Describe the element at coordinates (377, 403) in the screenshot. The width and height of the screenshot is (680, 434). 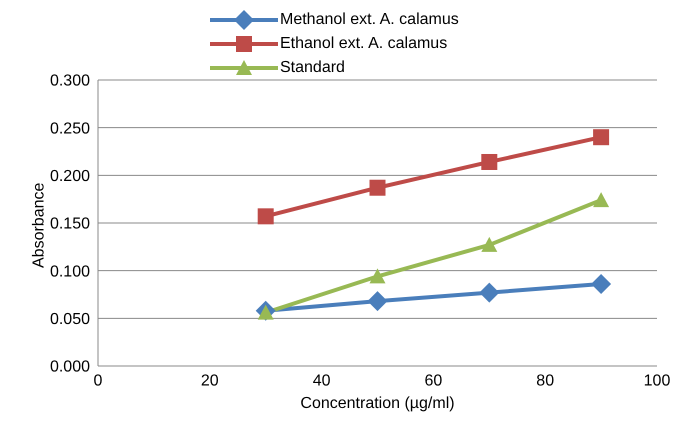
I see `x-axis-title: Concentration (µg/ml)` at that location.